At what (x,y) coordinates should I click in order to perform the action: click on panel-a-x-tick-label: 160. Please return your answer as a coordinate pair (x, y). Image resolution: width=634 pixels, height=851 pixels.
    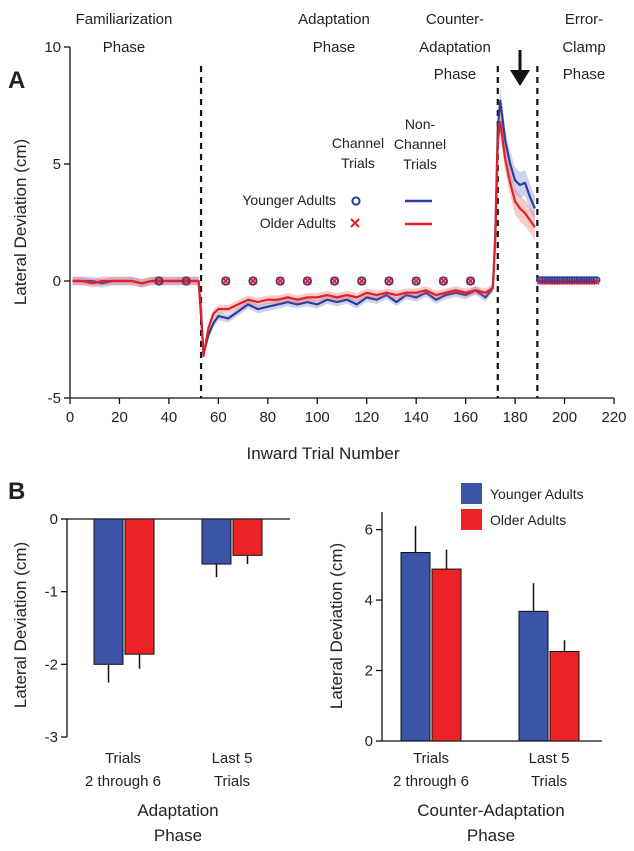
    Looking at the image, I should click on (465, 417).